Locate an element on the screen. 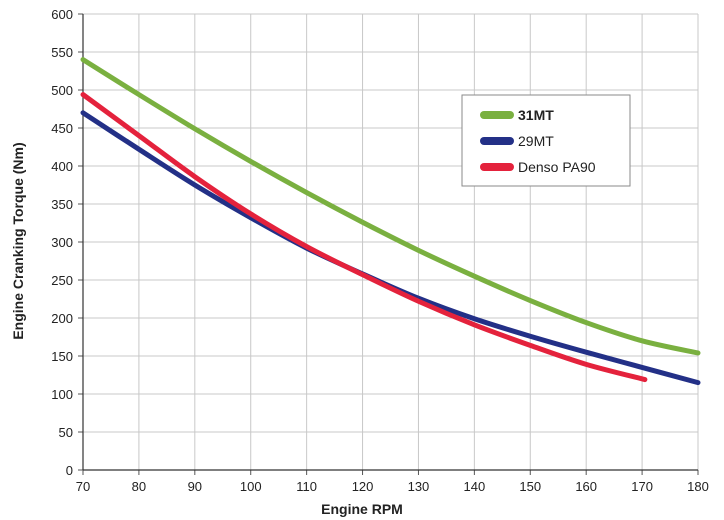  x-axis-title: Engine RPM is located at coordinates (362, 509).